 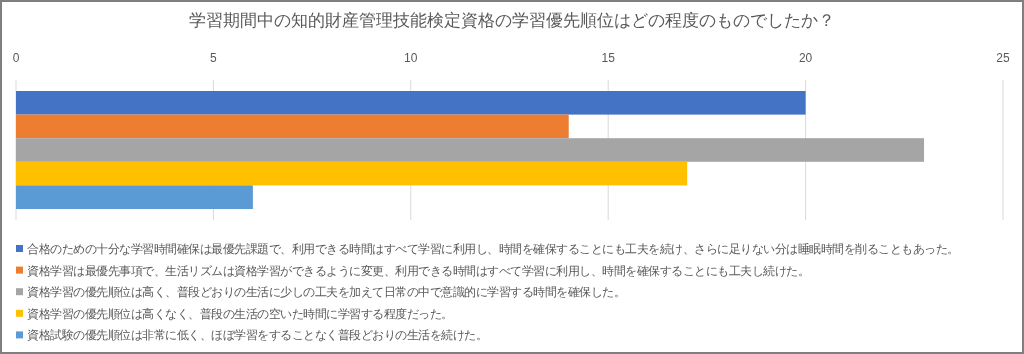 I want to click on x-tick-label: 5, so click(x=214, y=58).